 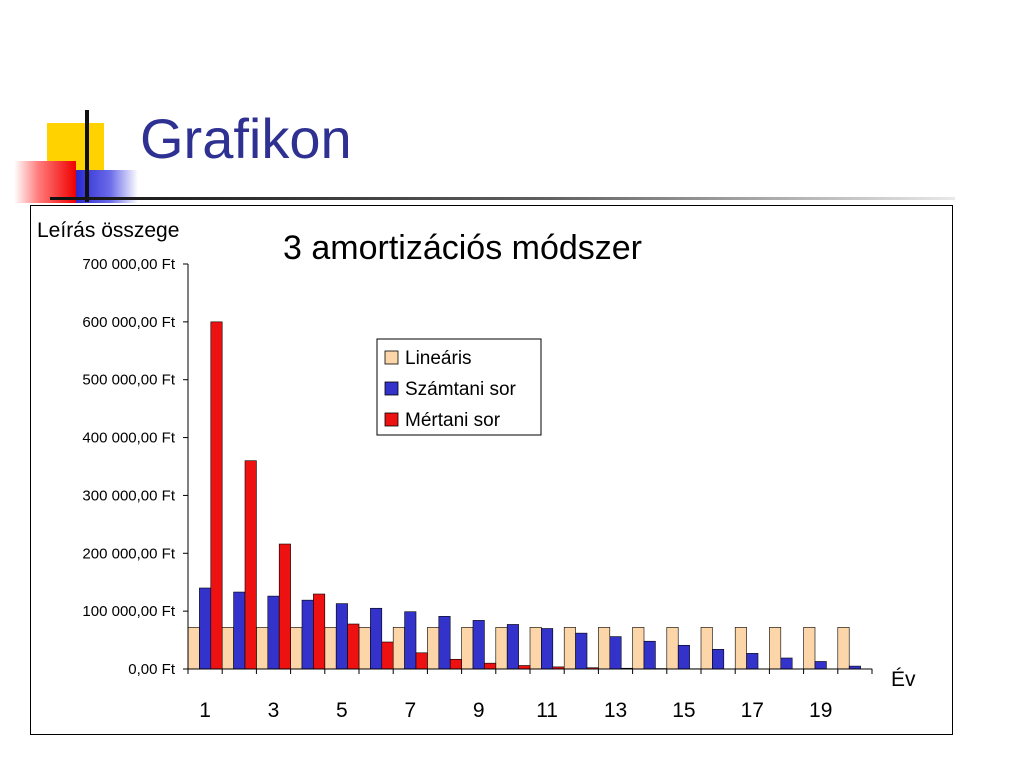 I want to click on x-tick-label: 19, so click(x=820, y=710).